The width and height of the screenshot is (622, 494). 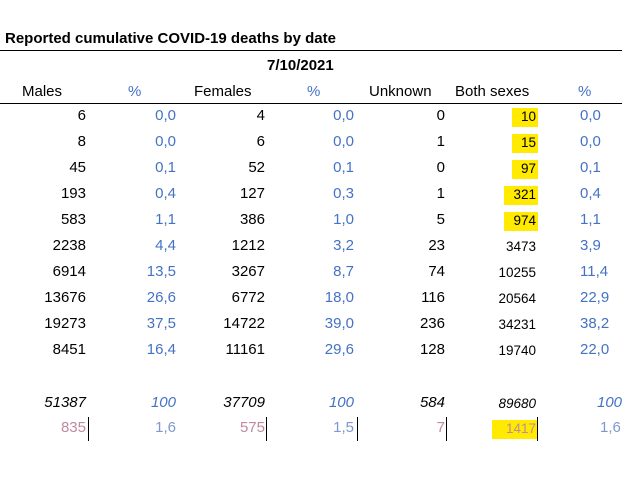 What do you see at coordinates (311, 247) in the screenshot?
I see `table-row: 2238 4,4 1212 3,2 23 3473 3,9` at bounding box center [311, 247].